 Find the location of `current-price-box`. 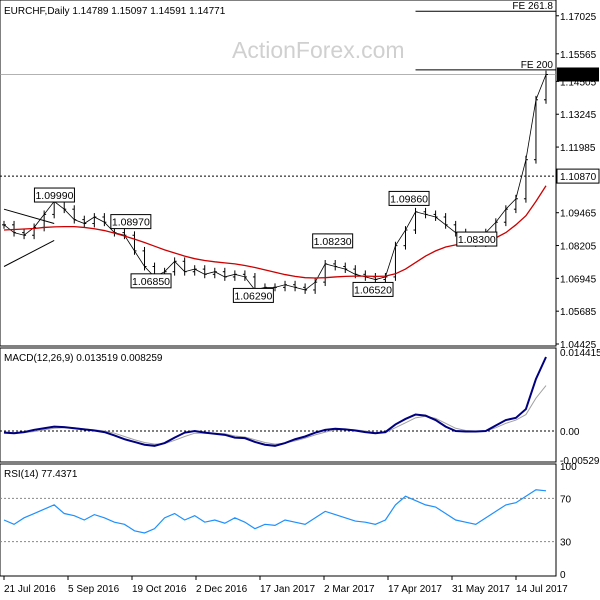

current-price-box is located at coordinates (578, 74).